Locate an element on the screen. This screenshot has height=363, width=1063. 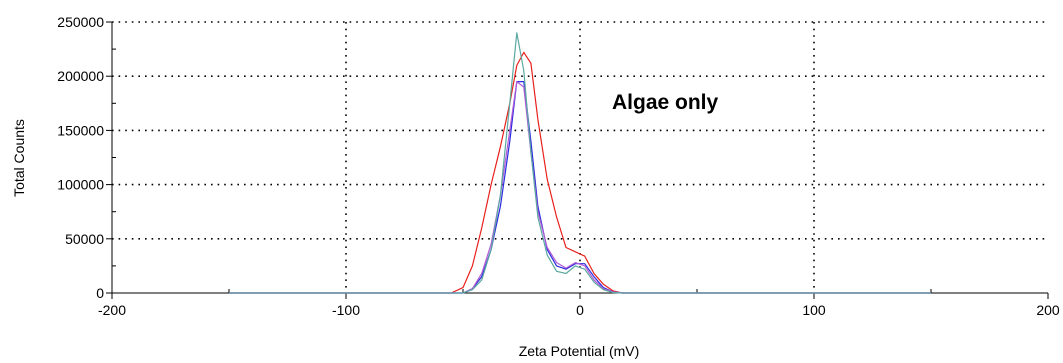
y-tick-label: 200000 is located at coordinates (80, 76).